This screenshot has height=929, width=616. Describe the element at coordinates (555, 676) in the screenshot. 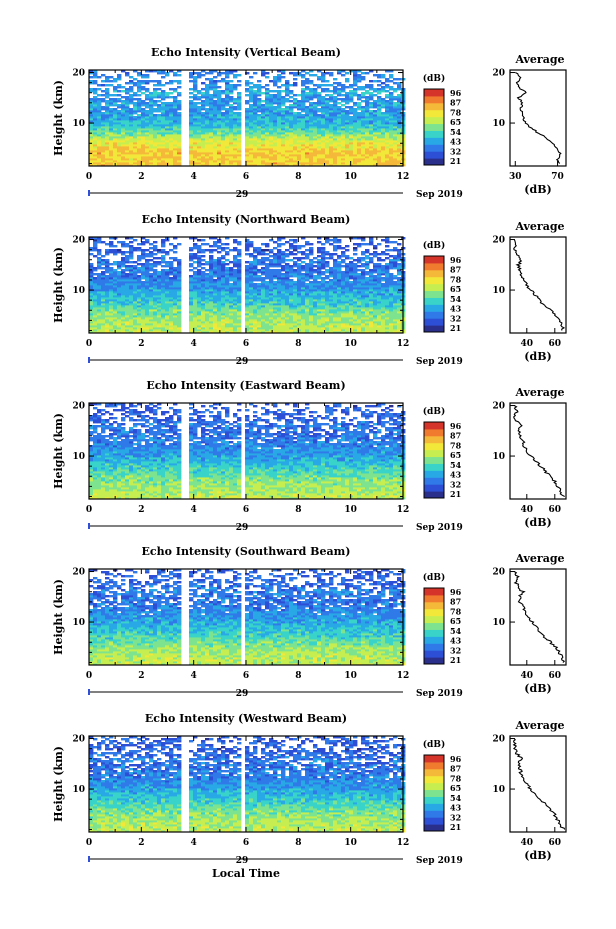

I see `average-x-tick-label: 60` at that location.